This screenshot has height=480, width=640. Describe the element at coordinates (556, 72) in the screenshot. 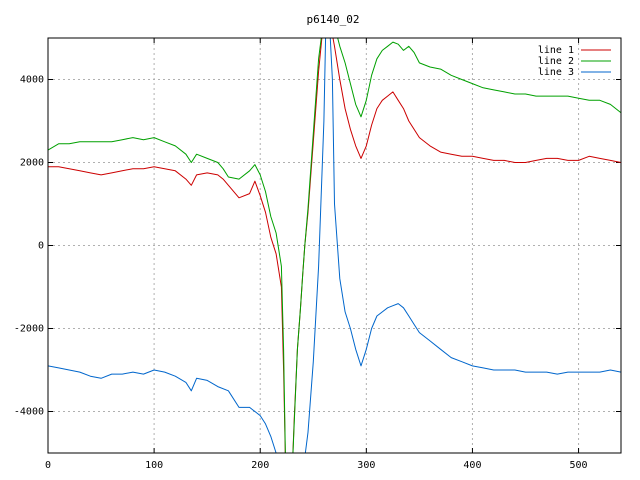

I see `legend-label-3: line 3` at that location.